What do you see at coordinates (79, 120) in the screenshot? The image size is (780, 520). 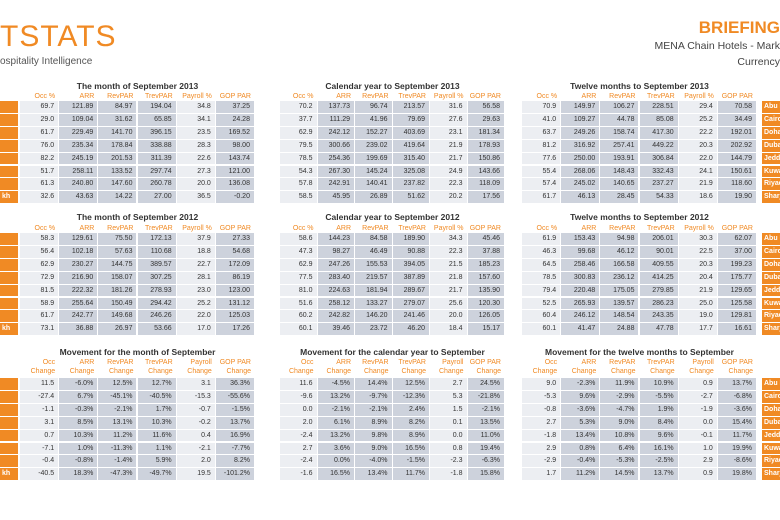 I see `table-cell: 109.04` at bounding box center [79, 120].